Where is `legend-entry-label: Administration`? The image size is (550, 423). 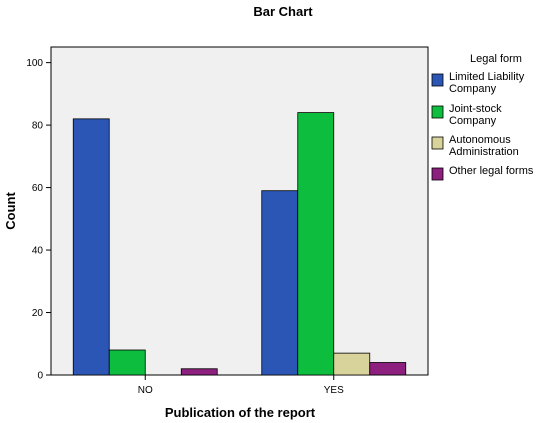 legend-entry-label: Administration is located at coordinates (484, 152).